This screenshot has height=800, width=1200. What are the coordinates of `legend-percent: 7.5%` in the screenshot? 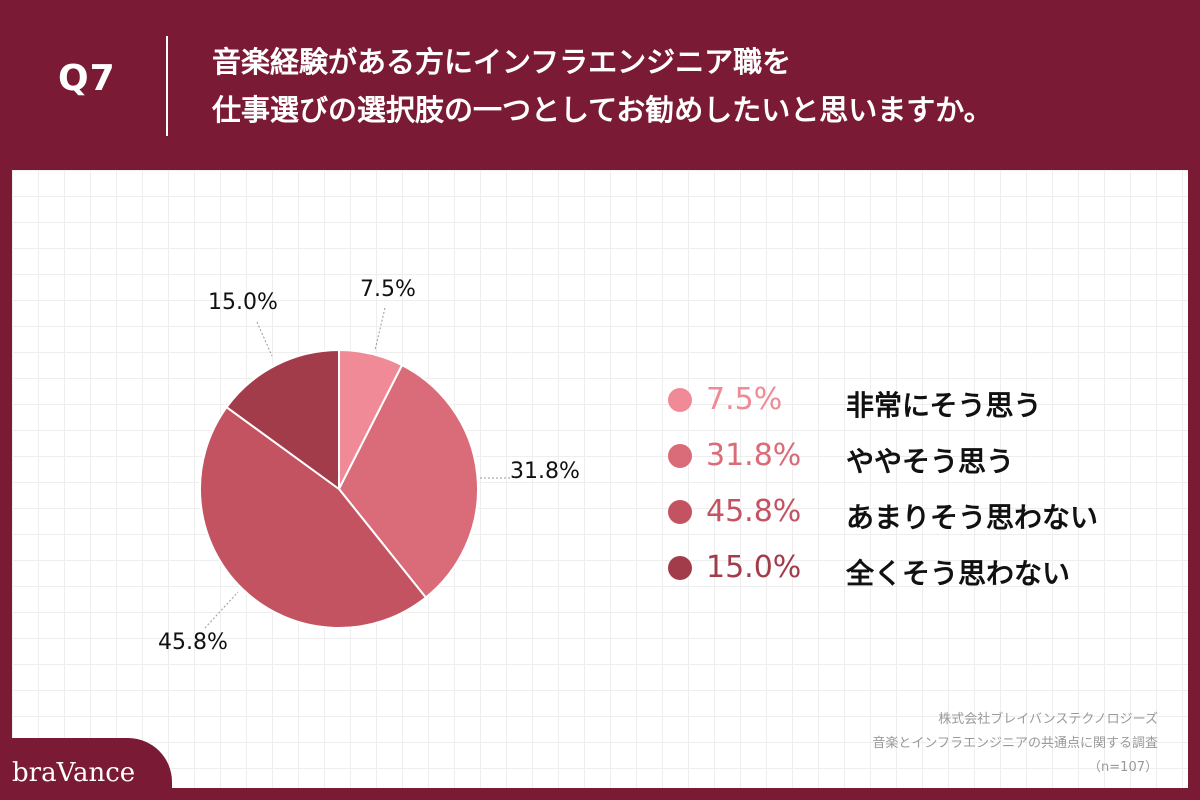 It's located at (744, 399).